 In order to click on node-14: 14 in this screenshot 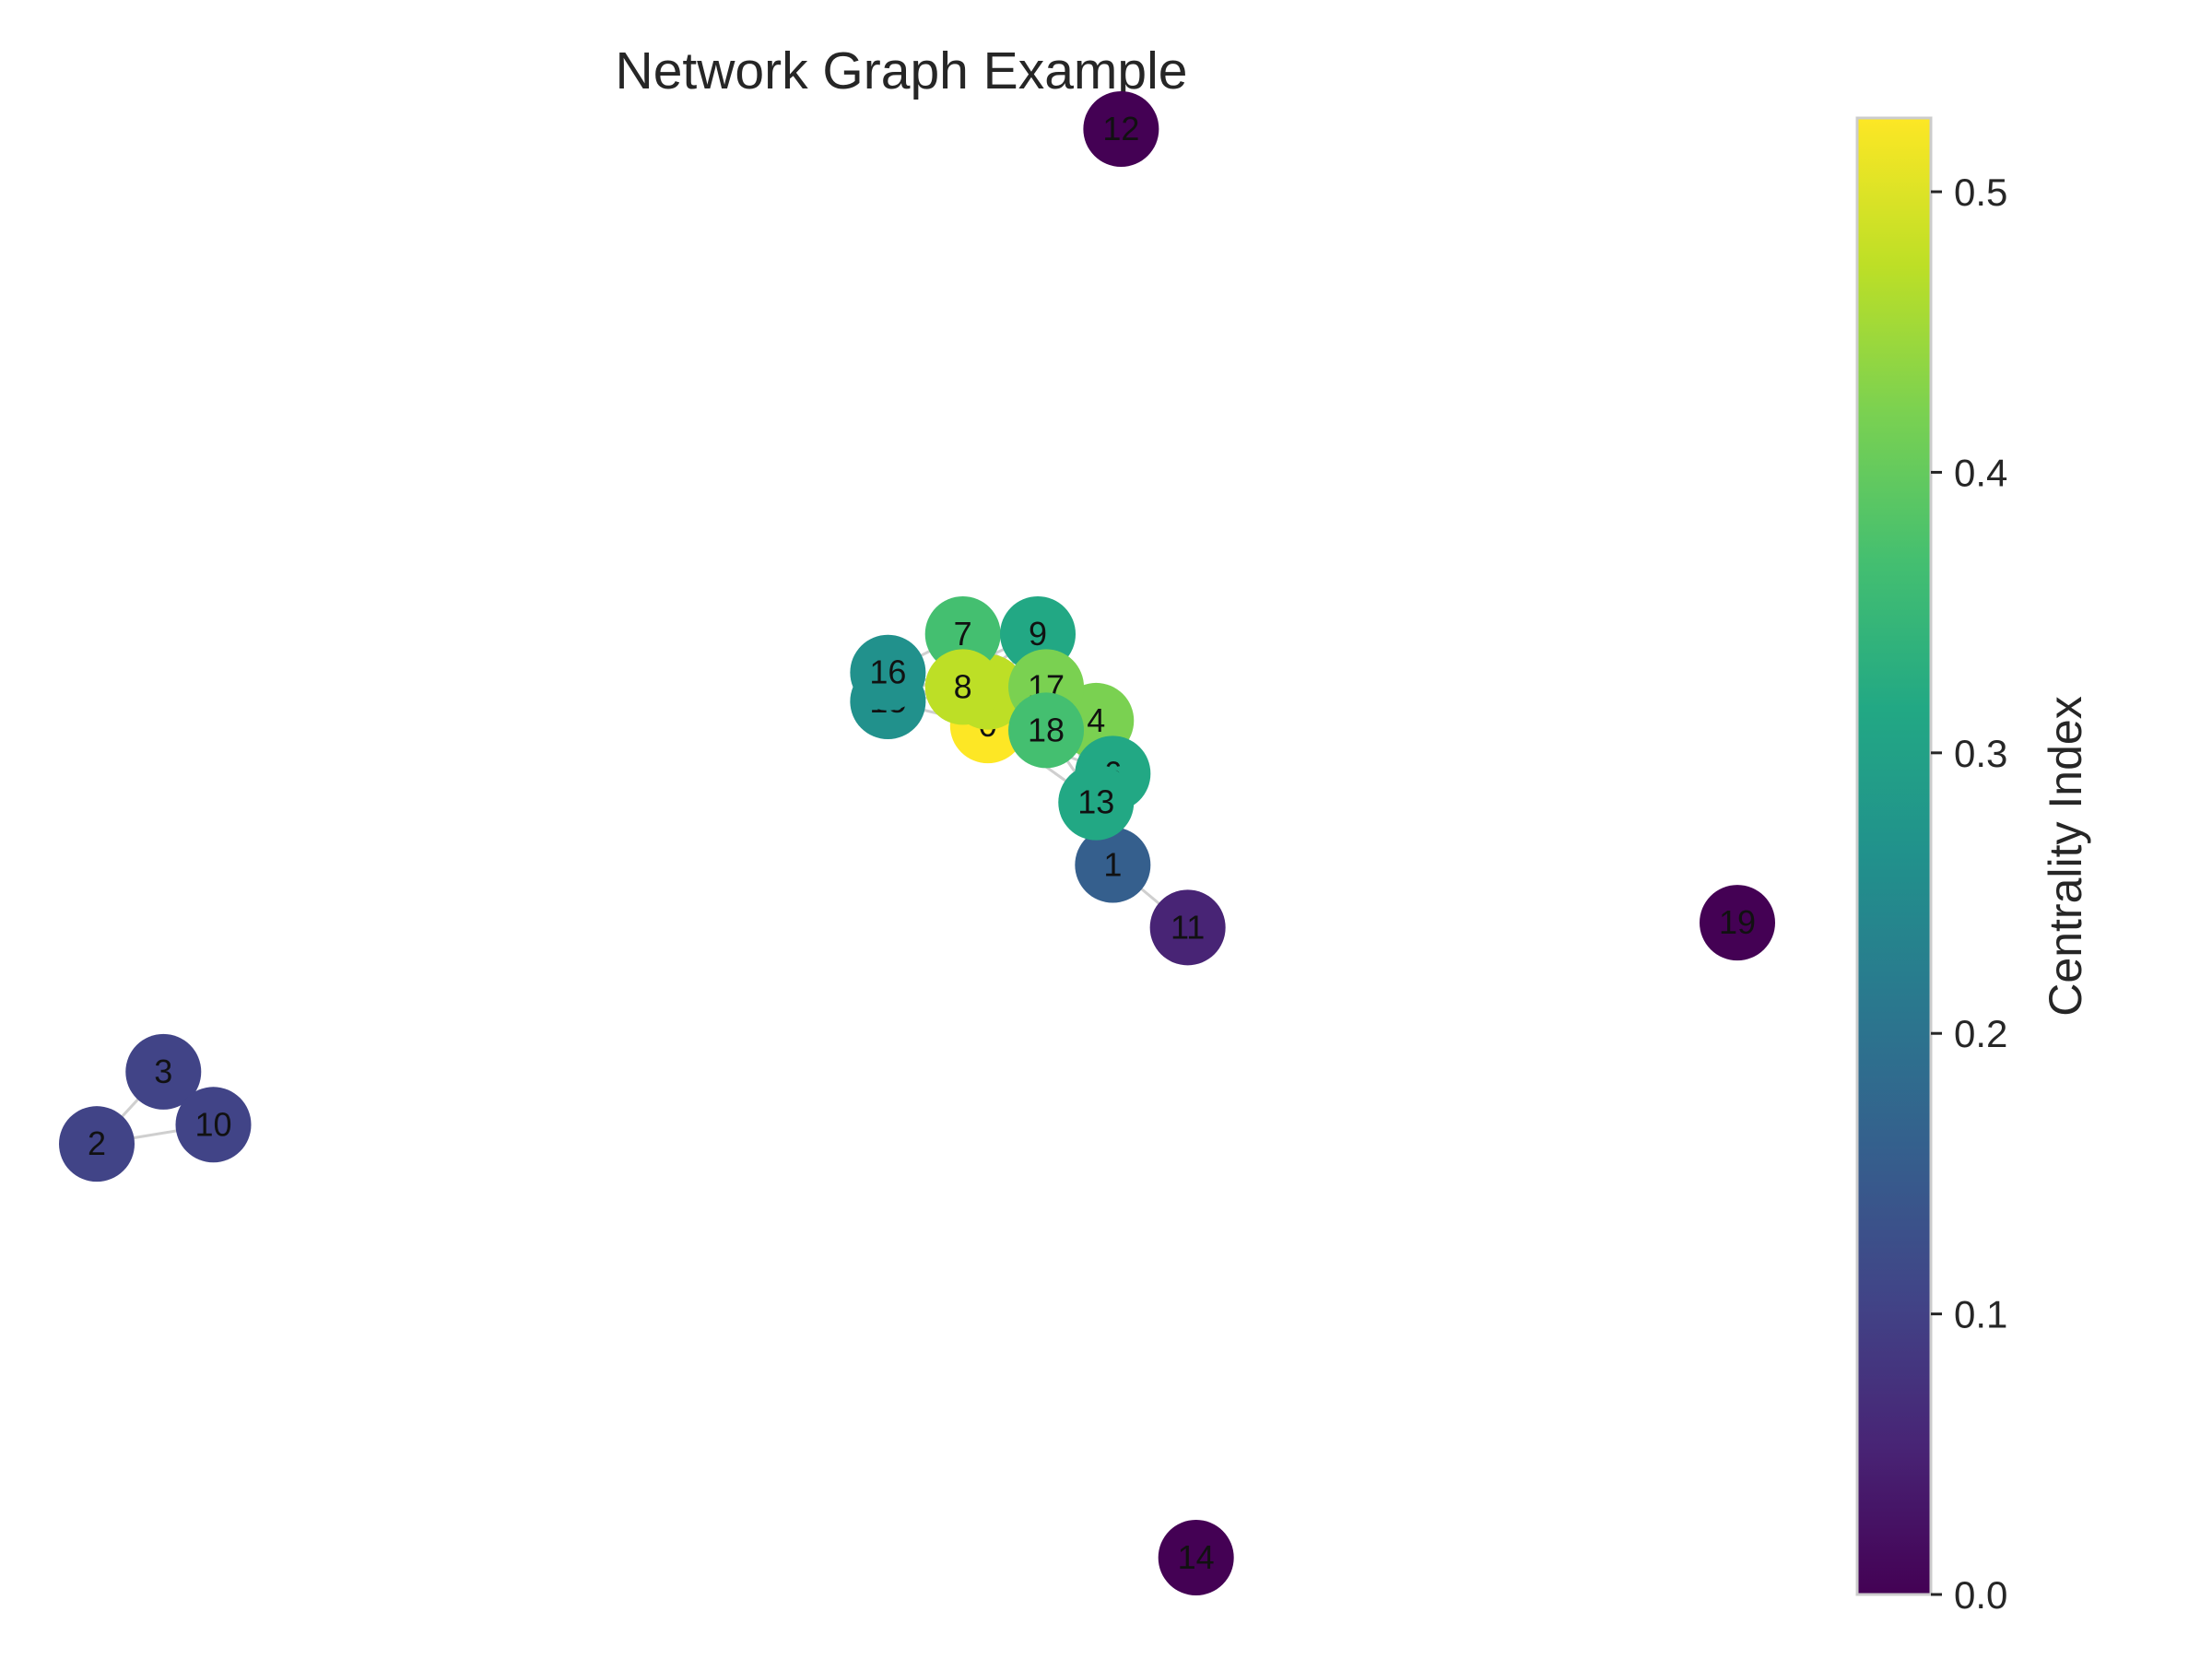, I will do `click(1196, 1557)`.